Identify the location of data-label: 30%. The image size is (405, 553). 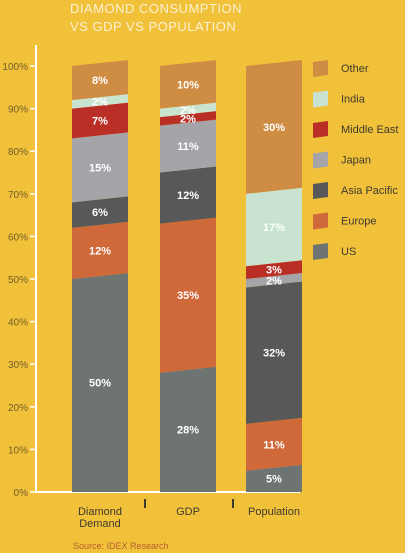
(274, 128).